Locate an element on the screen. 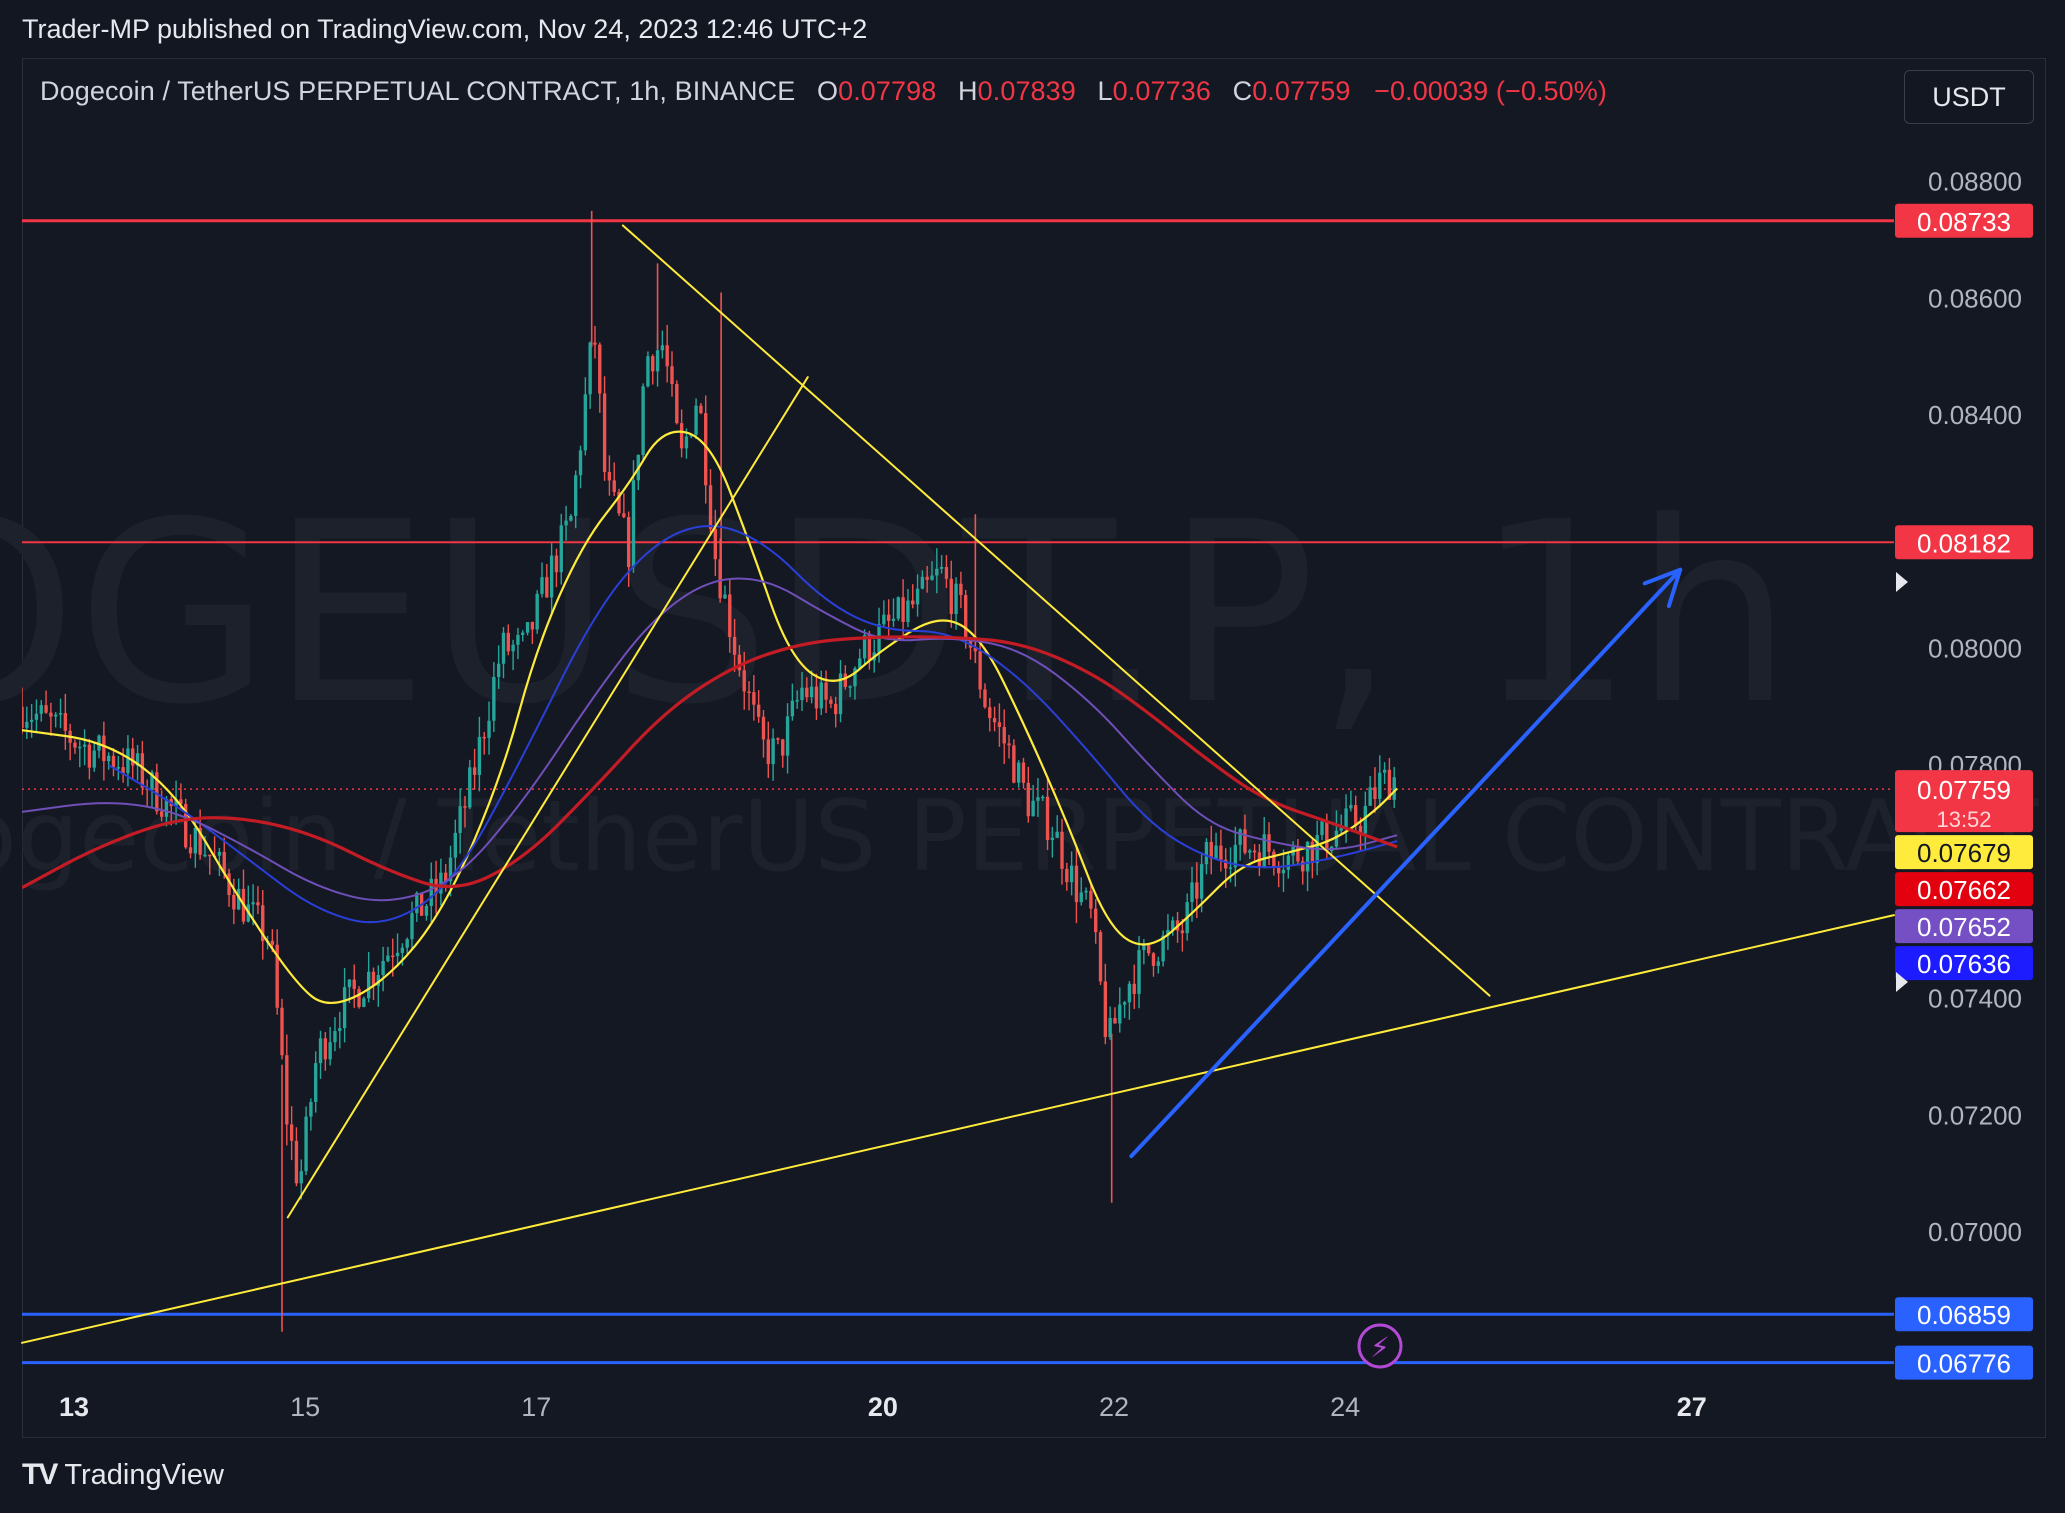 The width and height of the screenshot is (2065, 1513). time-tick-label: 20 is located at coordinates (883, 1407).